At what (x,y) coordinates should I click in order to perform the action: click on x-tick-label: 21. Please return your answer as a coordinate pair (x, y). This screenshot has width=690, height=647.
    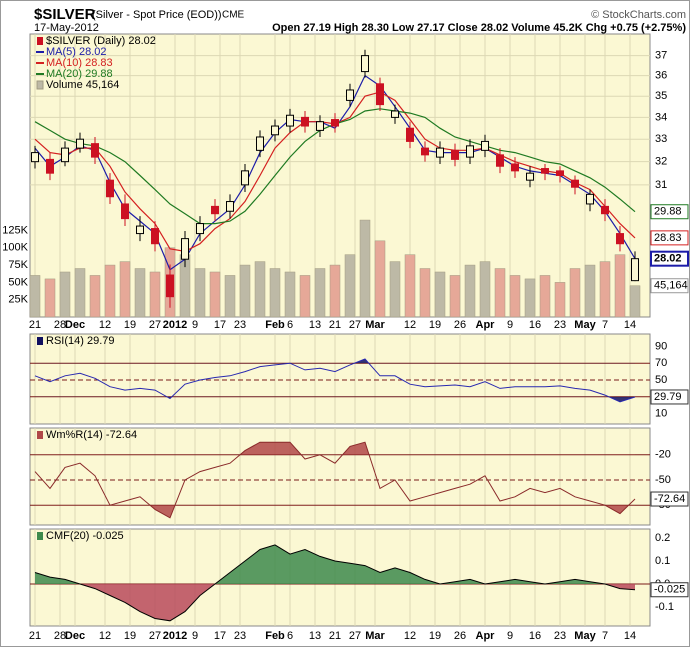
    Looking at the image, I should click on (35, 636).